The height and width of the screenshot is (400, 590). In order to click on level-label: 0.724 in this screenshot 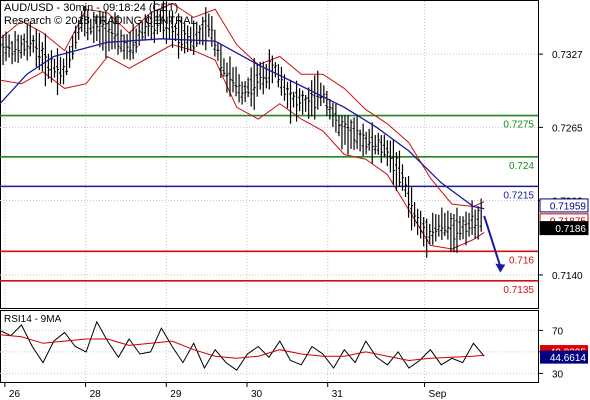, I will do `click(521, 166)`.